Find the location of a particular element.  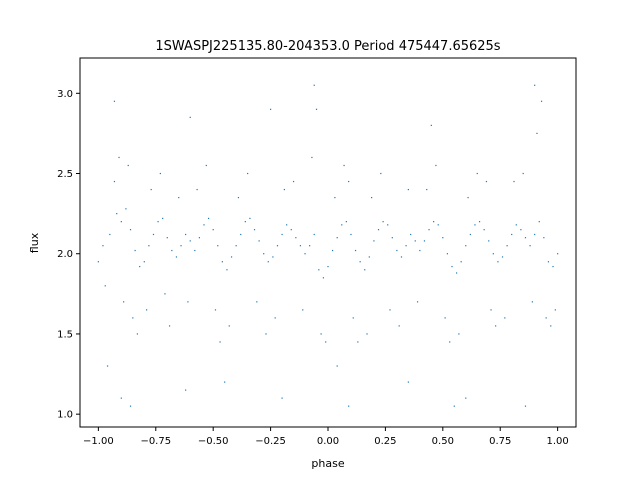

y-tick-label: 2.0 is located at coordinates (65, 254).